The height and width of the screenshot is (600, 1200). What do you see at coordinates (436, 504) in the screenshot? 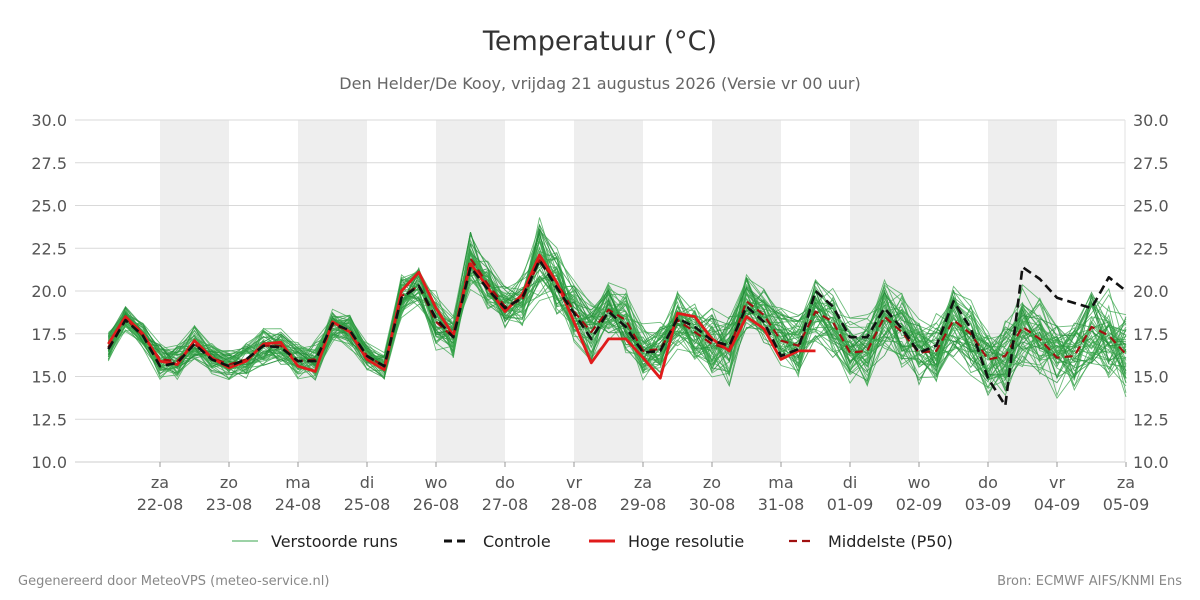
I see `x-tick-date: 26-08` at bounding box center [436, 504].